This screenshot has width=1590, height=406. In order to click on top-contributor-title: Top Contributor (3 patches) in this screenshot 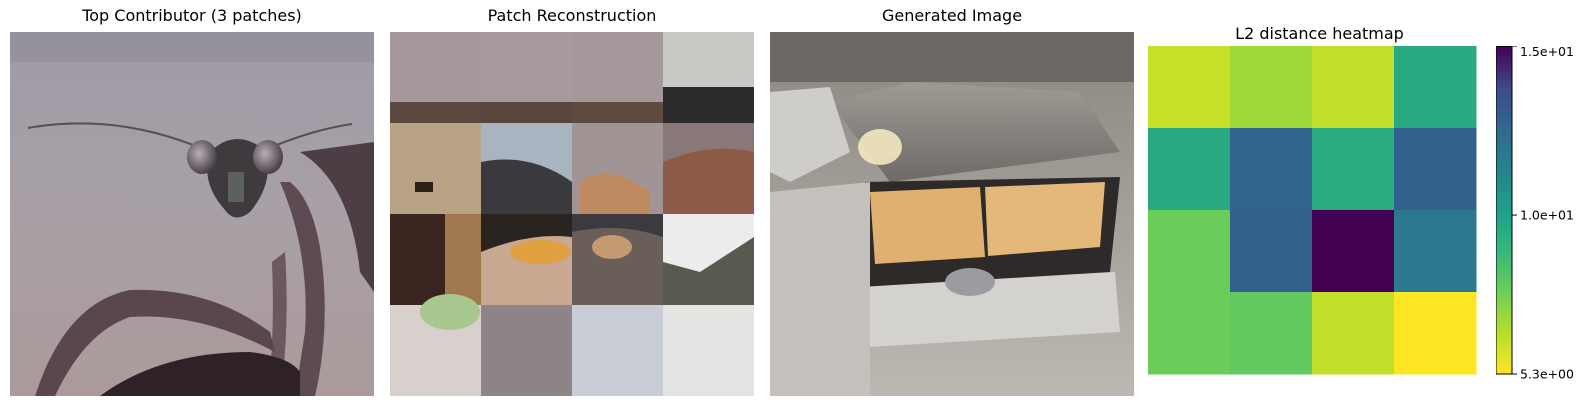, I will do `click(192, 15)`.